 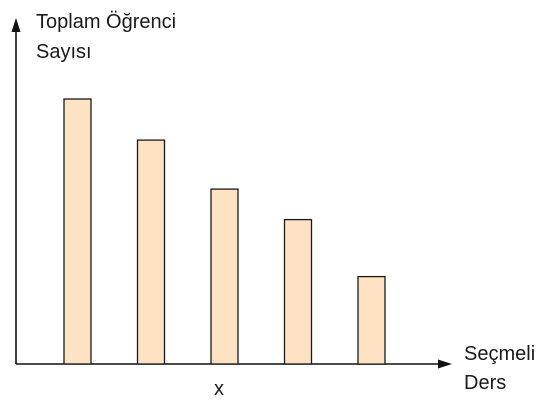 I want to click on x-axis-marker: x, so click(x=219, y=389).